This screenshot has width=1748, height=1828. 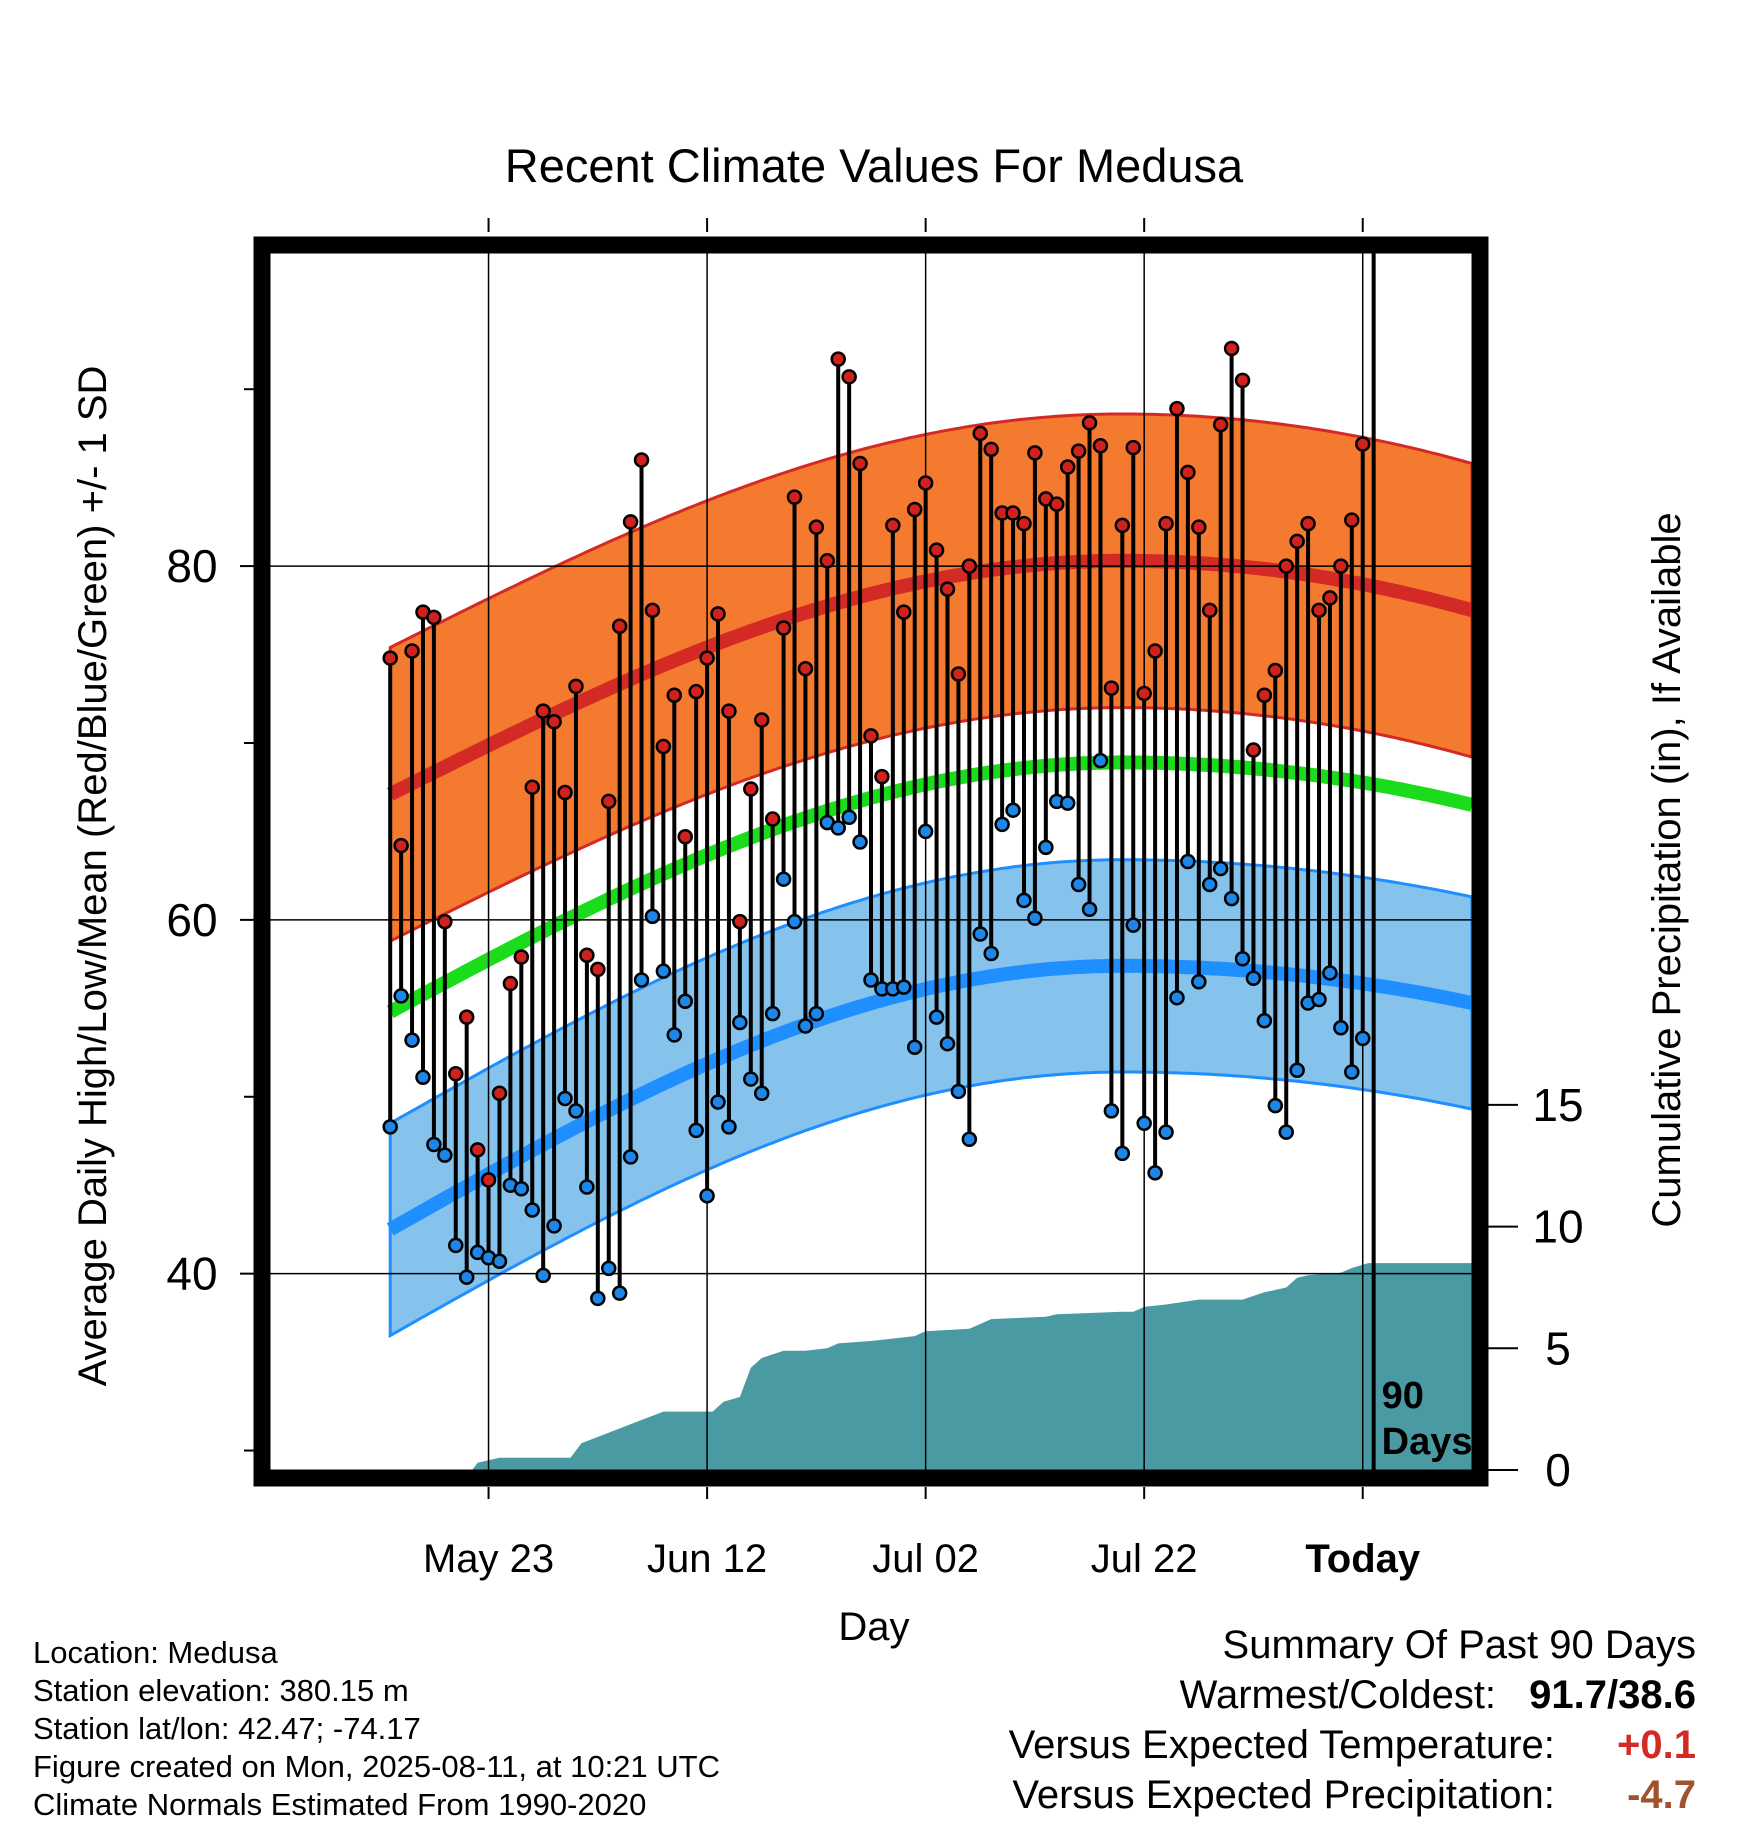 I want to click on elevation-text: Station elevation: 380.15 m, so click(x=221, y=1690).